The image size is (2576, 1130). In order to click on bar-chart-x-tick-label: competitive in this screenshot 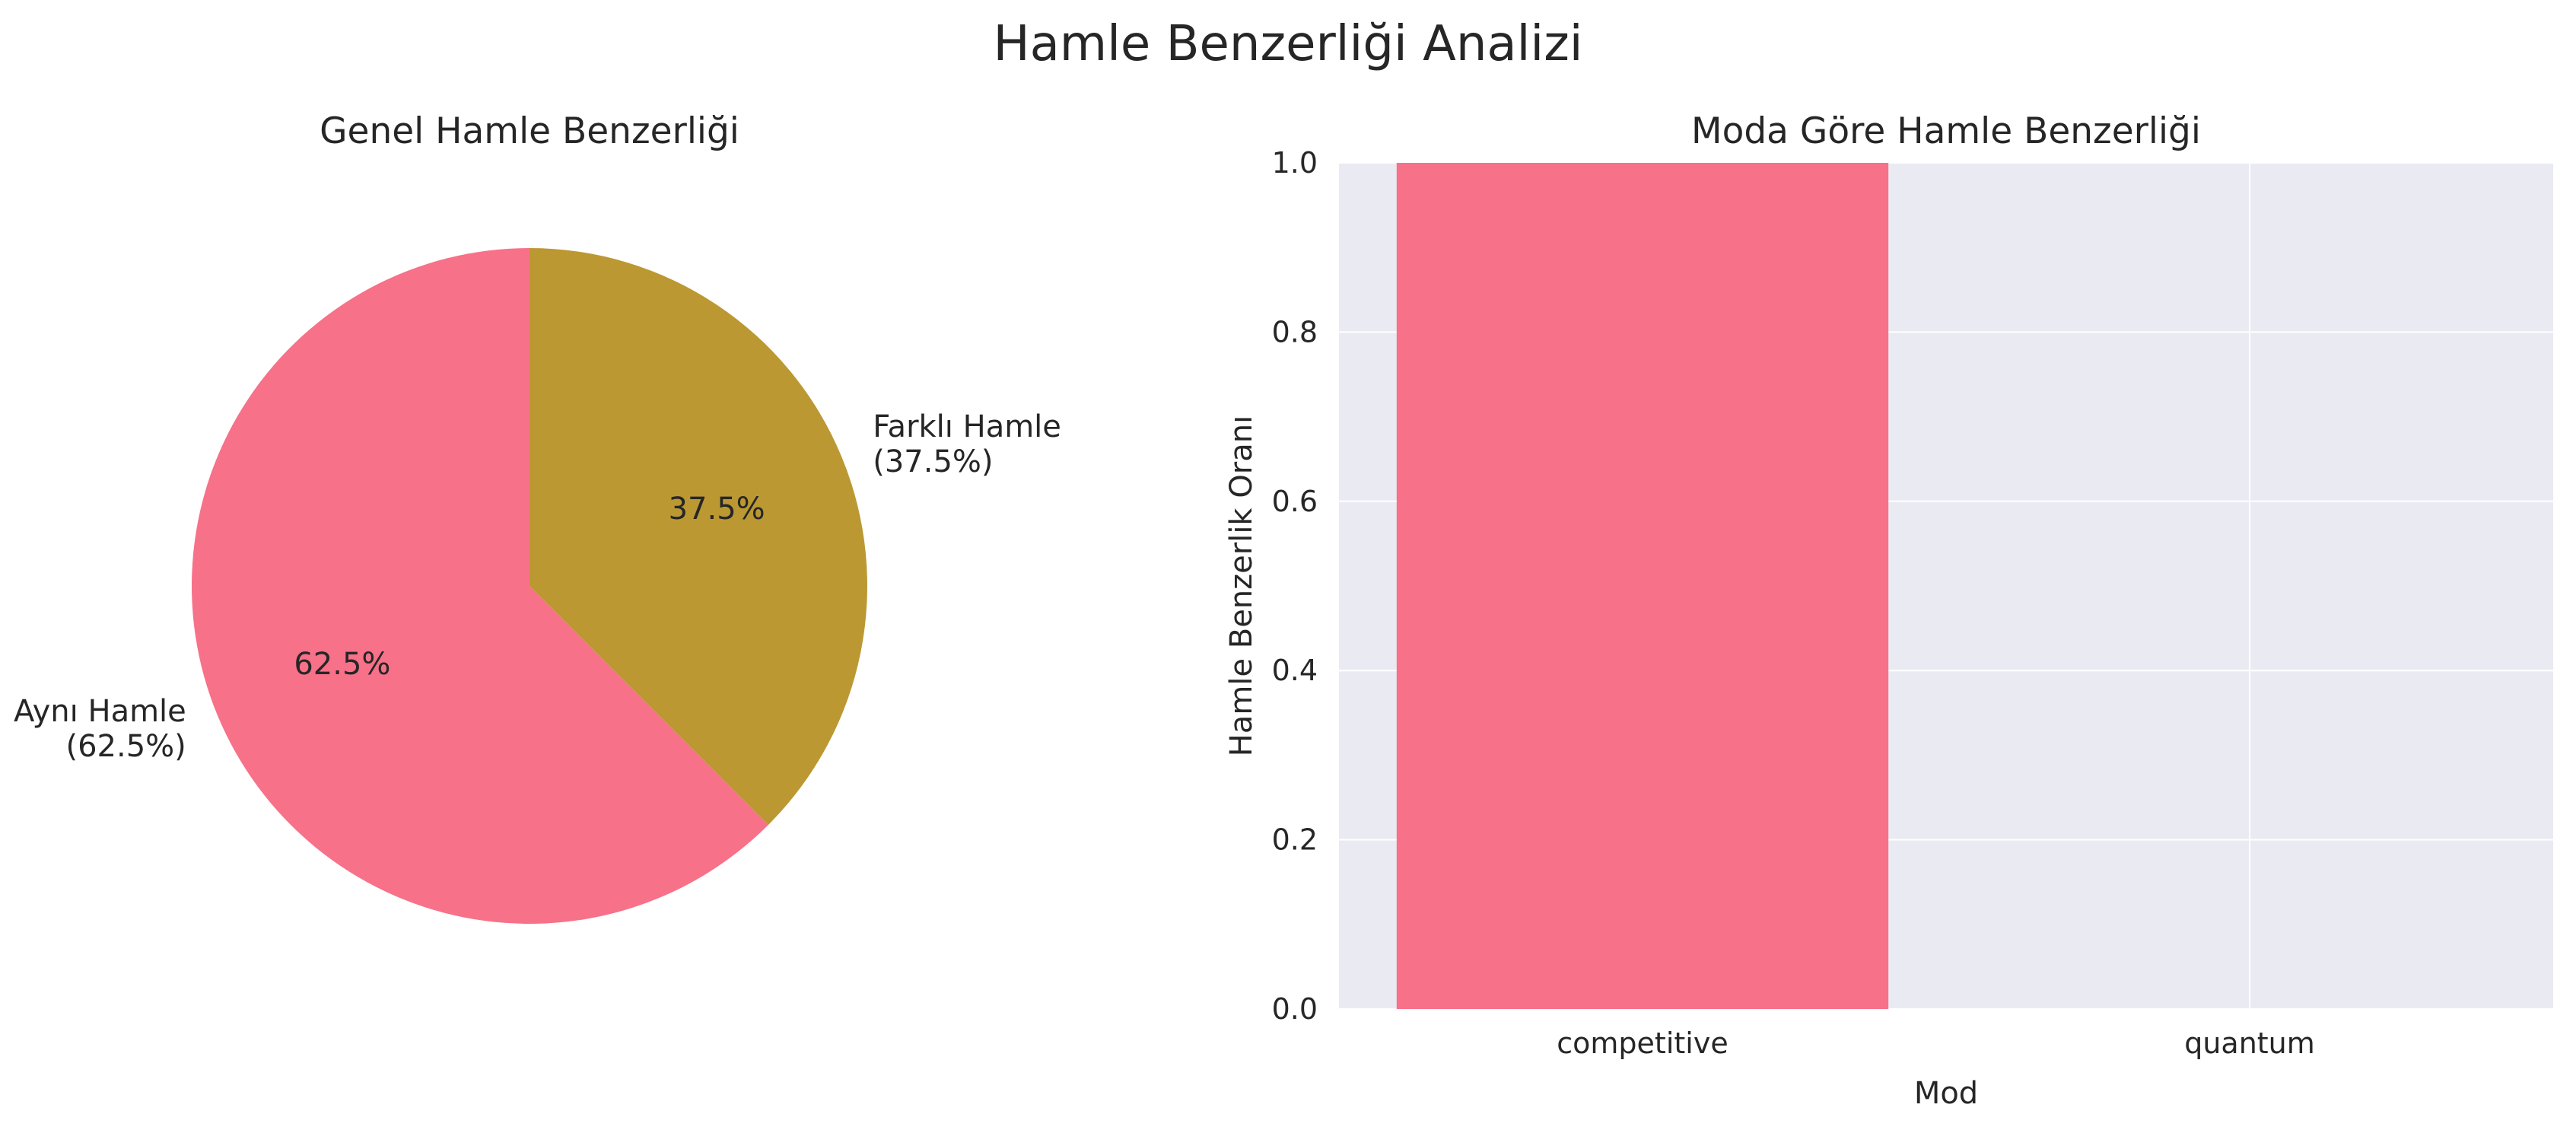, I will do `click(1642, 1043)`.